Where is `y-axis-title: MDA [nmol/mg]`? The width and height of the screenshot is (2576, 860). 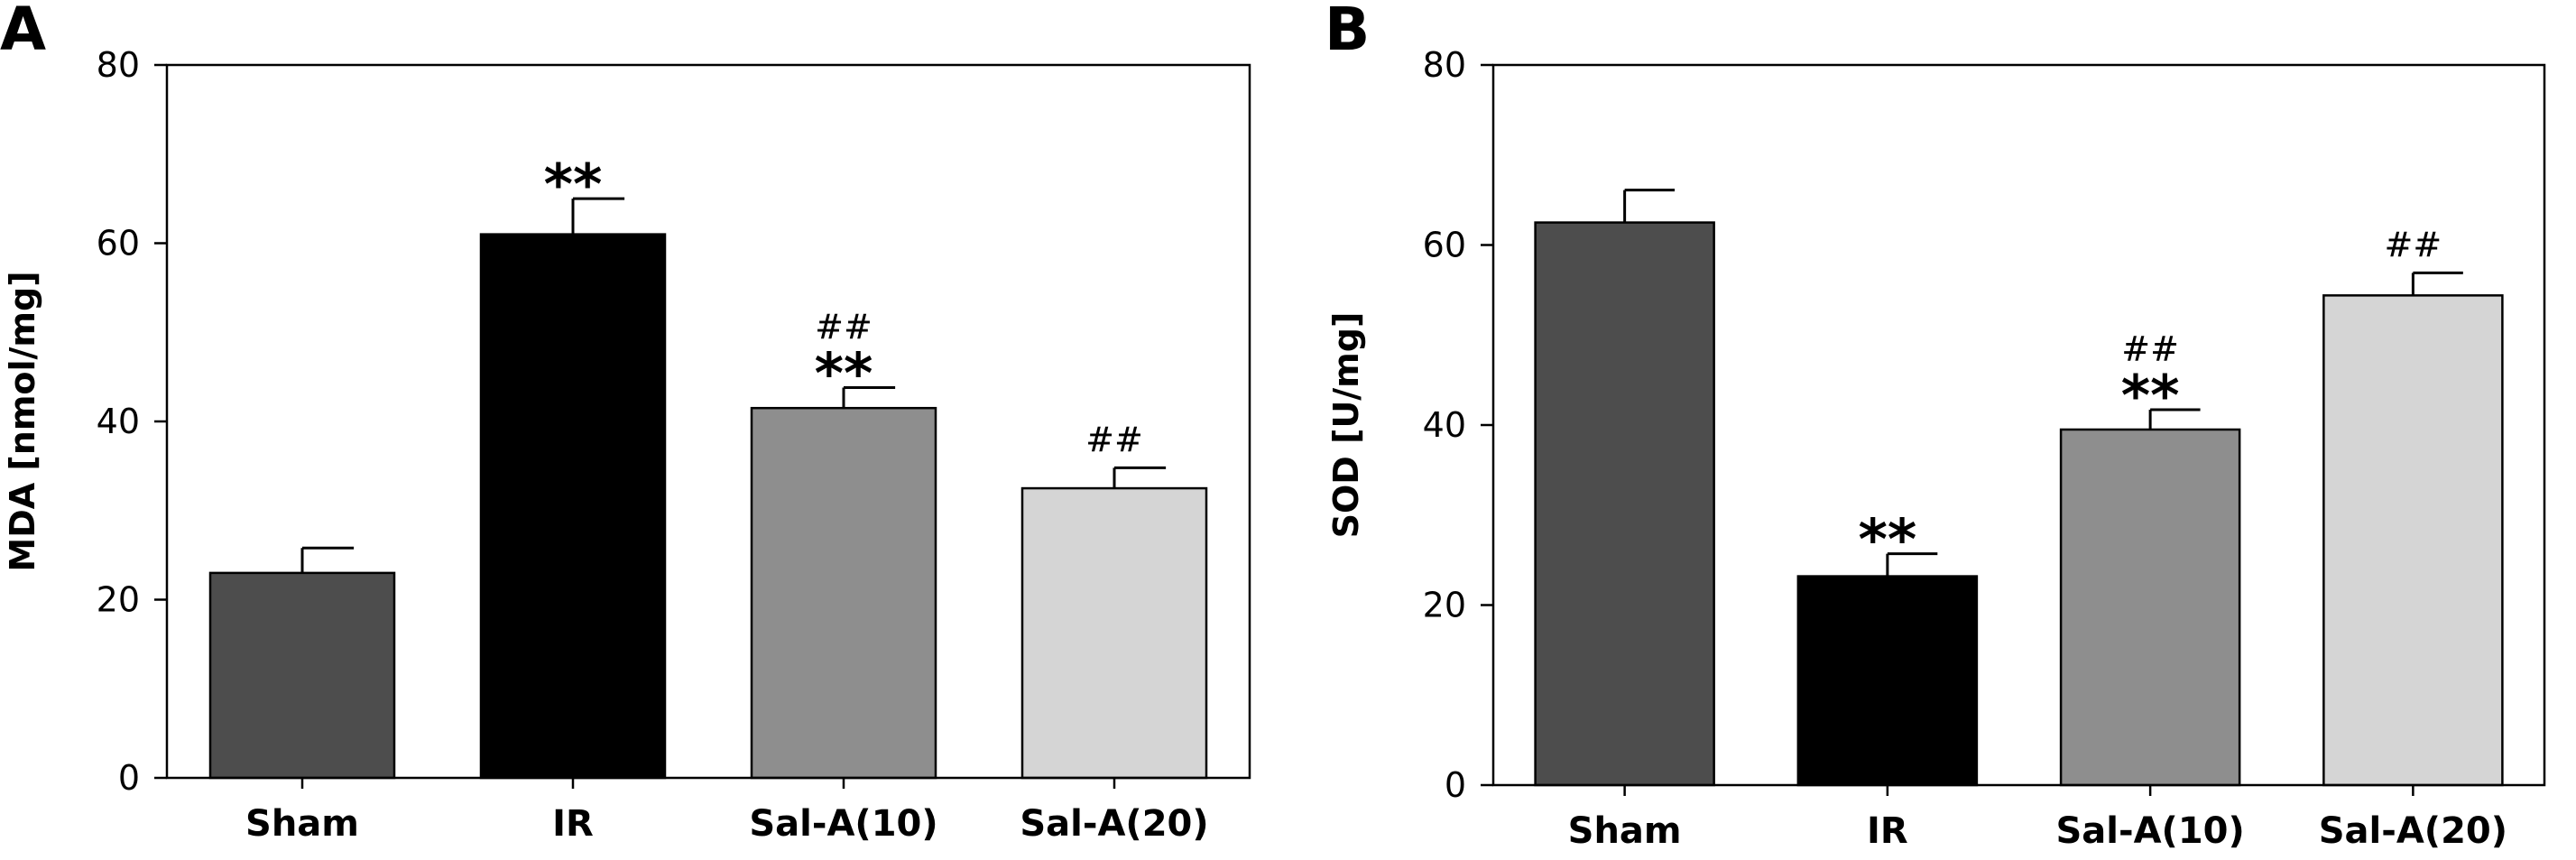
y-axis-title: MDA [nmol/mg] is located at coordinates (22, 421).